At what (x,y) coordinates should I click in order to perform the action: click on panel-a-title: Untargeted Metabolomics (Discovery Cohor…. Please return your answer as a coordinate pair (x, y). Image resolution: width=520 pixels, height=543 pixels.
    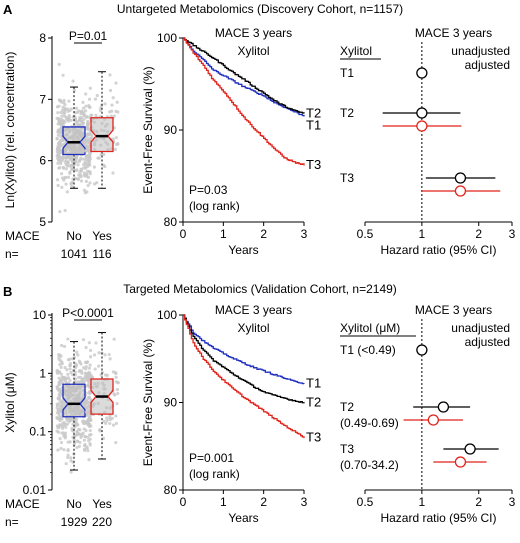
    Looking at the image, I should click on (260, 9).